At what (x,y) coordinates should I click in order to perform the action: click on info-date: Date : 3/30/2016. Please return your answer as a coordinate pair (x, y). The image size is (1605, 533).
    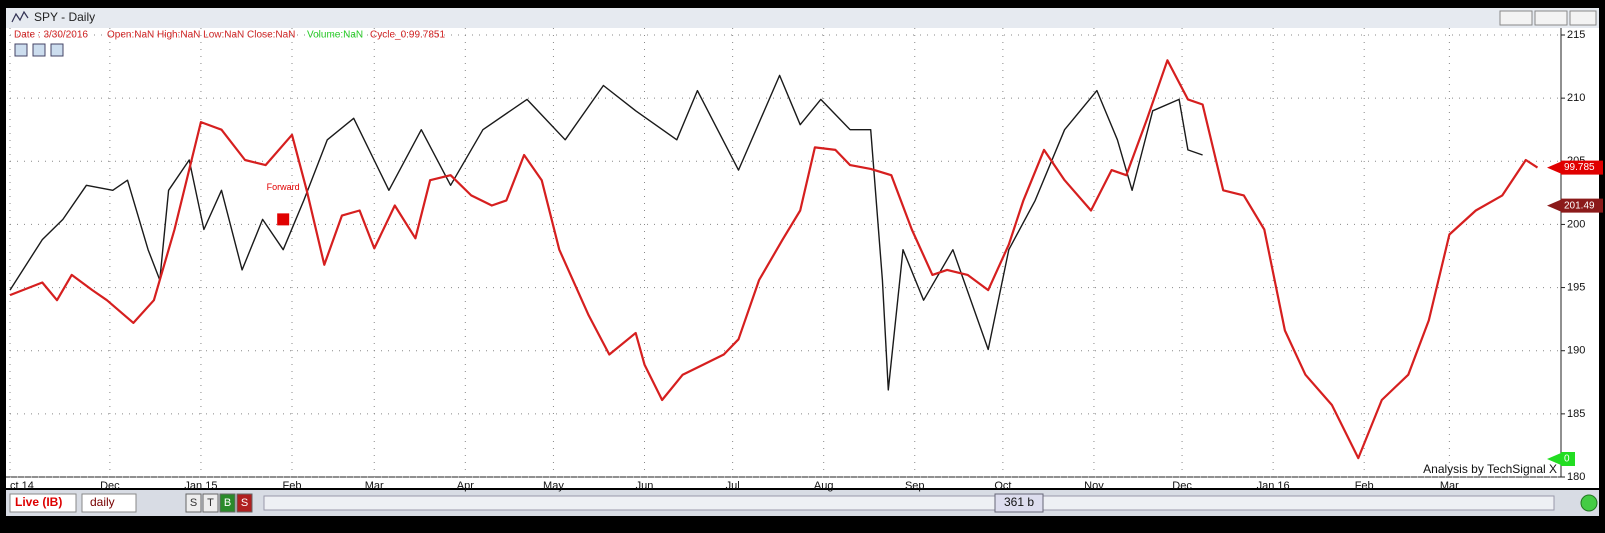
    Looking at the image, I should click on (51, 35).